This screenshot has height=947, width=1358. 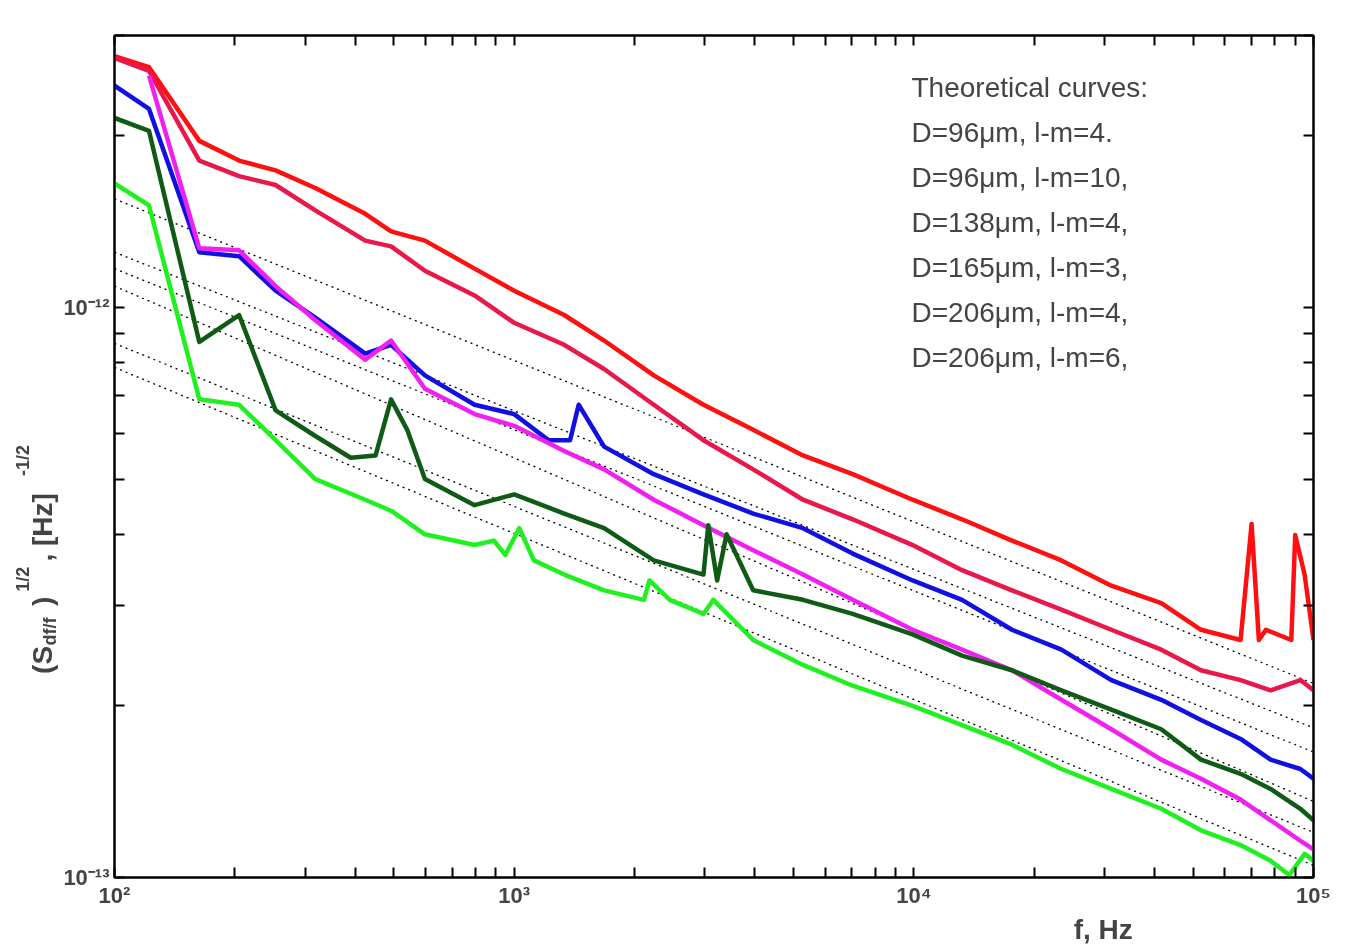 What do you see at coordinates (1020, 177) in the screenshot?
I see `annotation: D=96μm, l-m=10,` at bounding box center [1020, 177].